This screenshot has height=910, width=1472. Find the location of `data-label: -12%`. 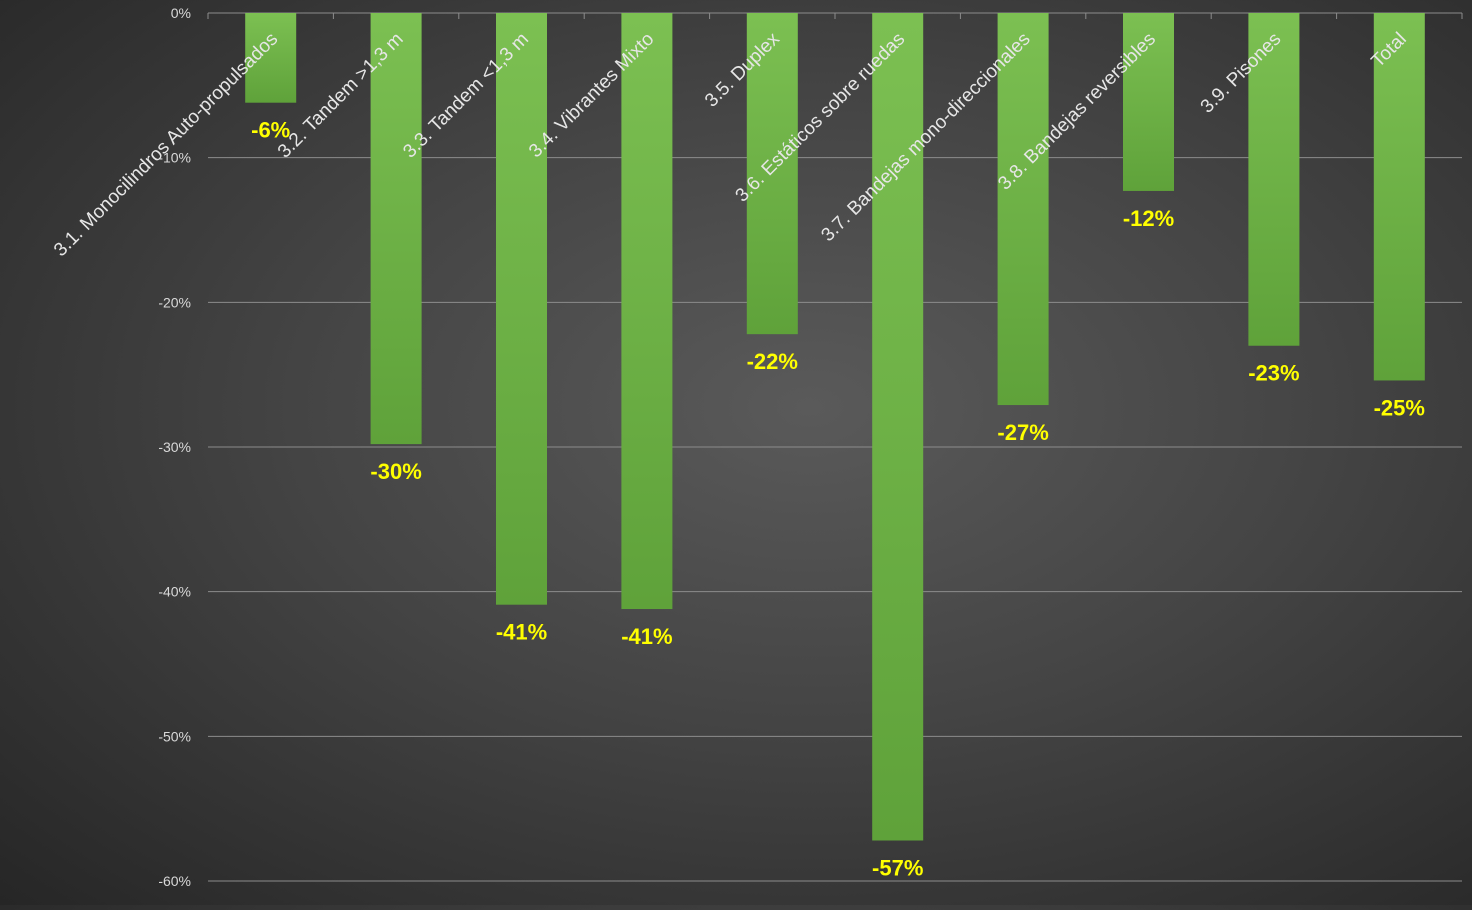

data-label: -12% is located at coordinates (1148, 218).